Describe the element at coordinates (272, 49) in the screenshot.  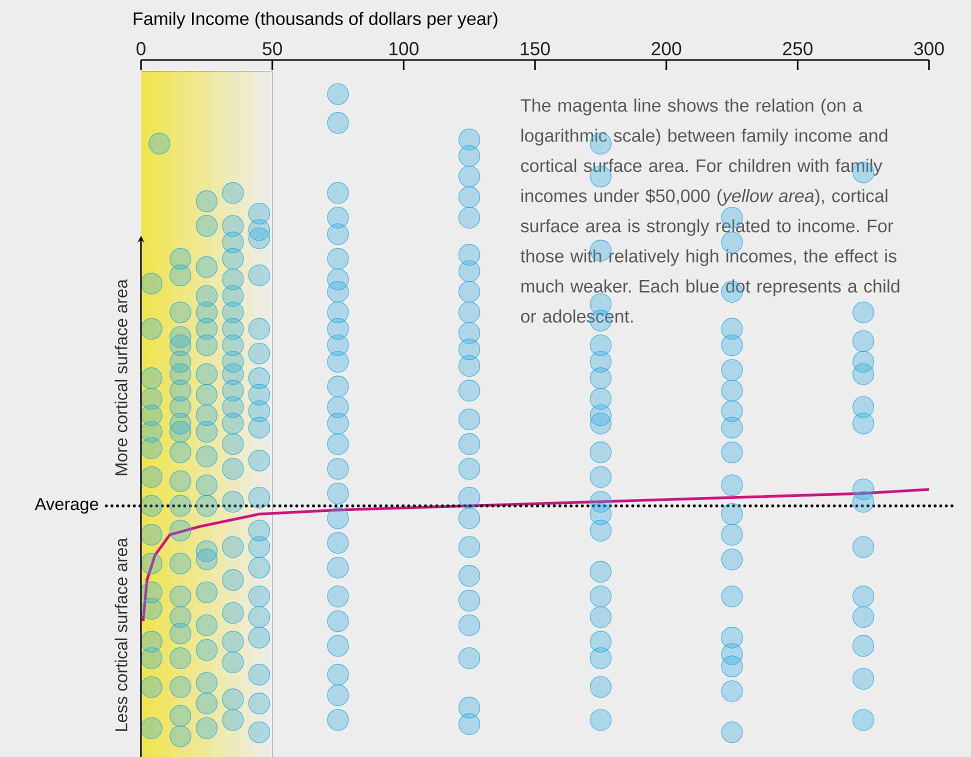
I see `x-tick-label: 50` at that location.